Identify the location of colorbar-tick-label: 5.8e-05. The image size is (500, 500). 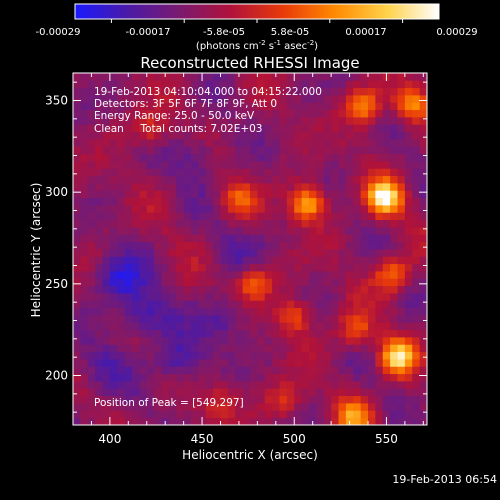
(290, 32).